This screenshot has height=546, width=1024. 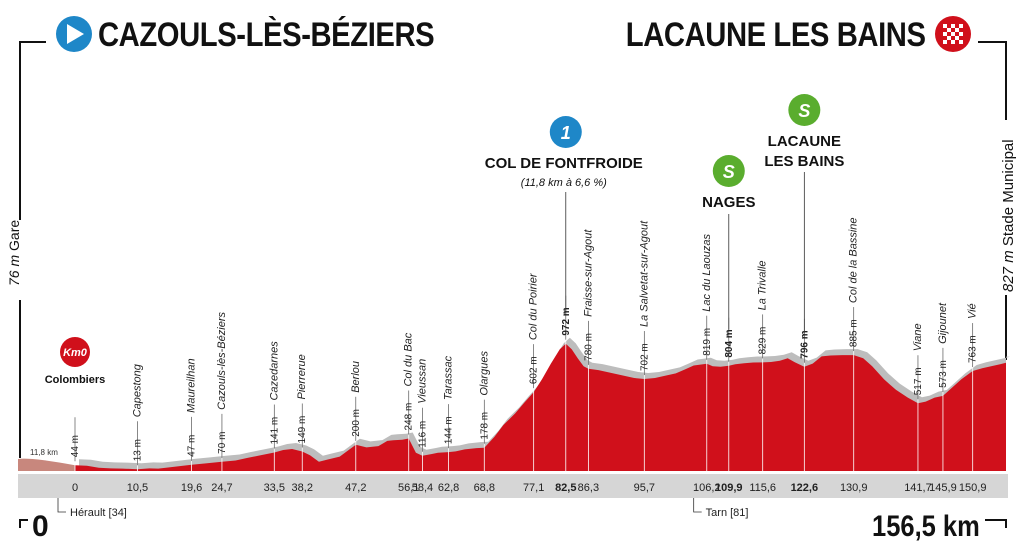 I want to click on altitude-label: 517 m, so click(x=918, y=381).